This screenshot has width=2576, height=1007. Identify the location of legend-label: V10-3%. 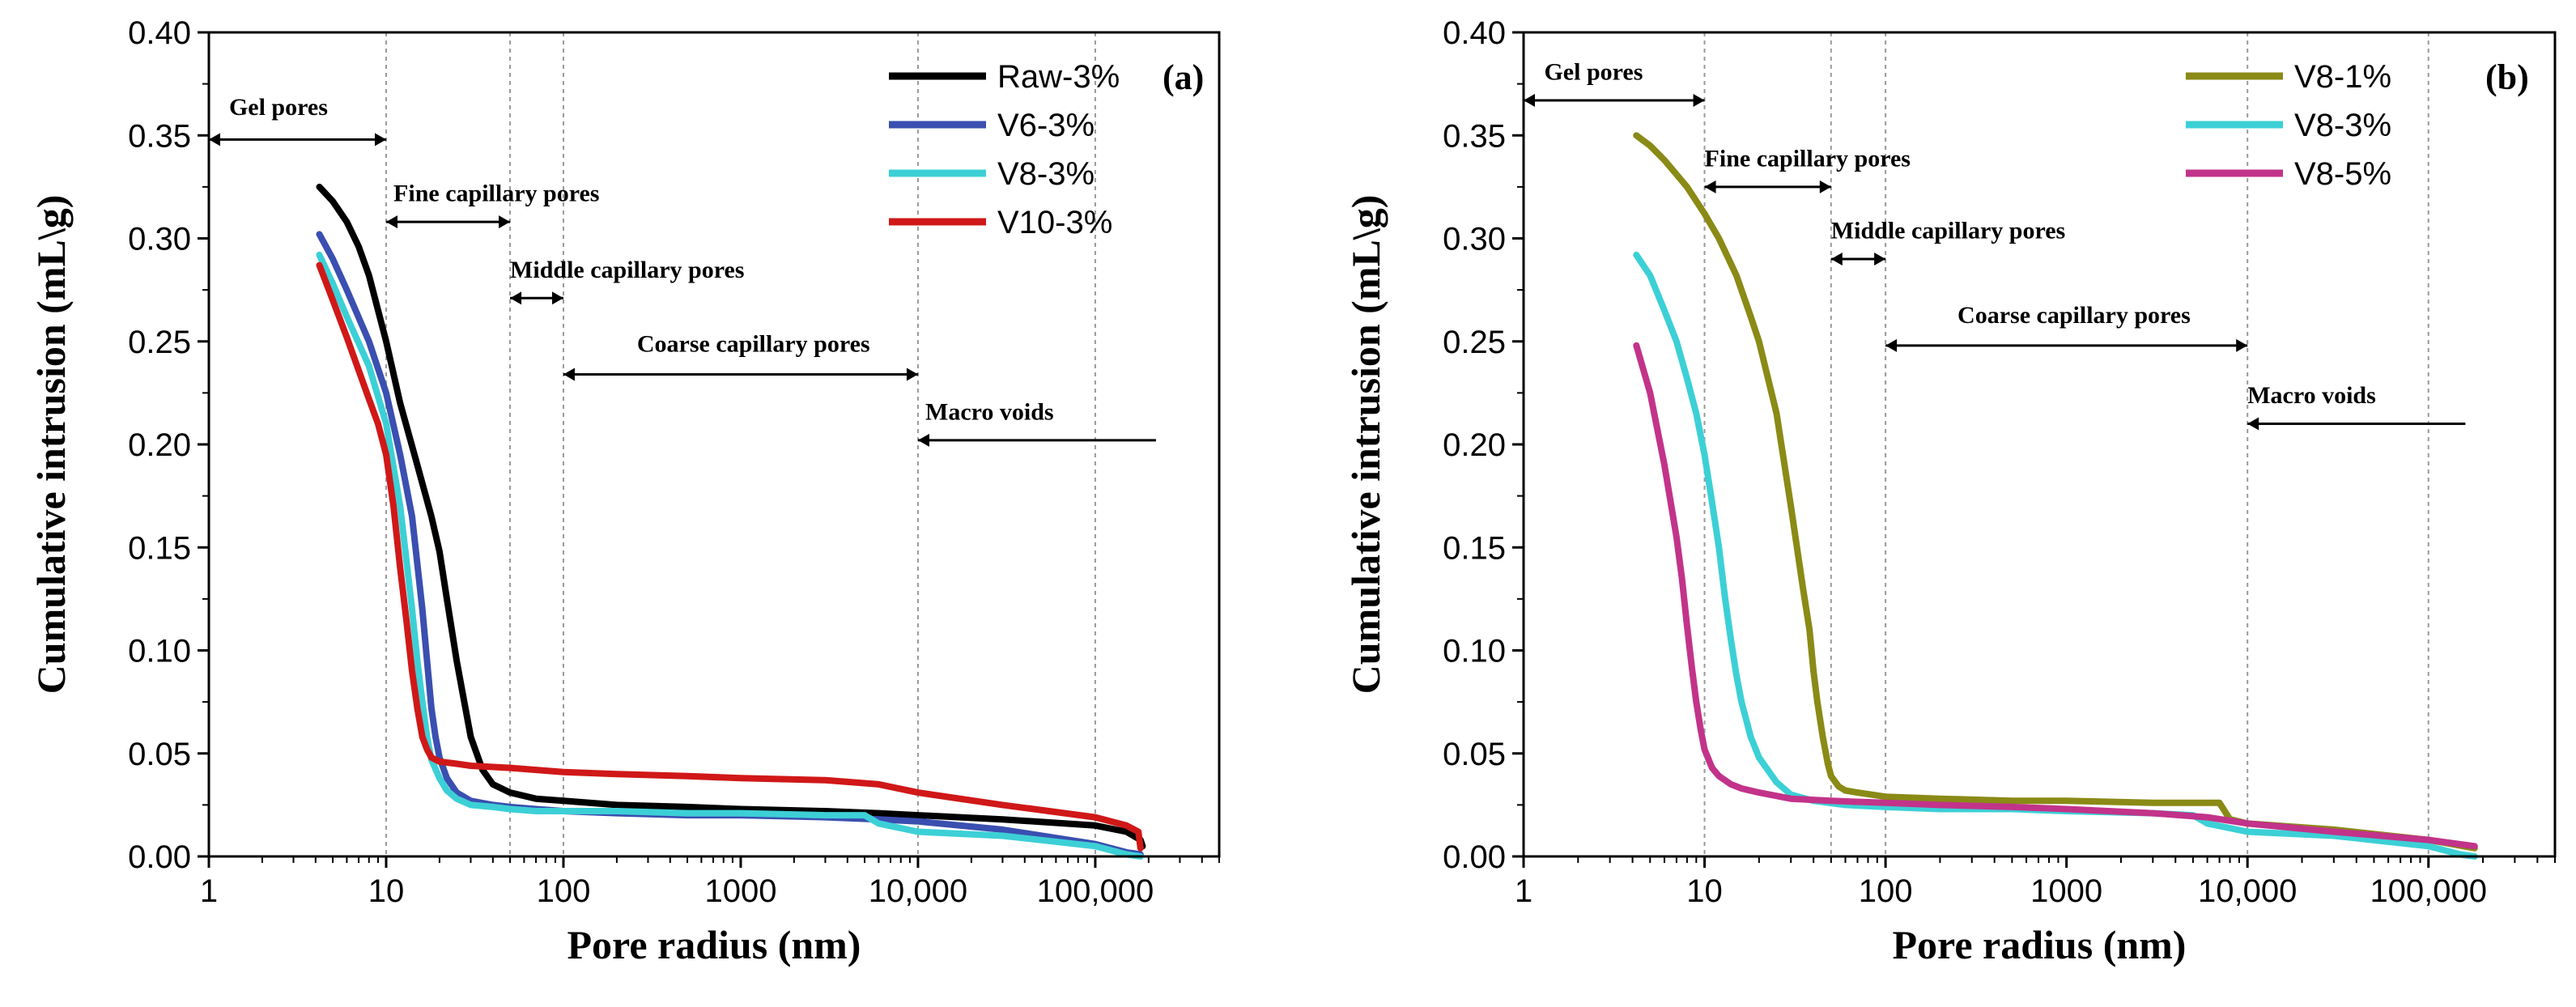
(1055, 222).